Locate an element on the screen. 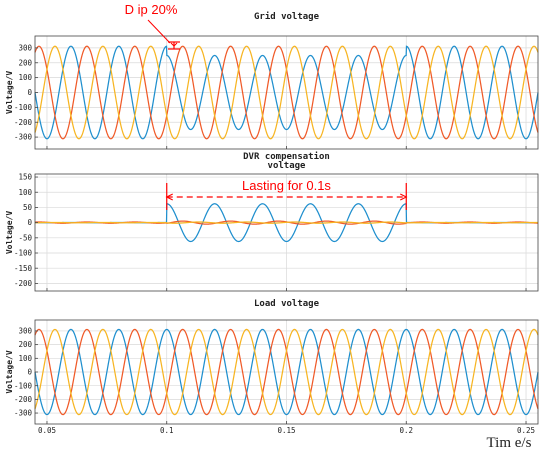  y-tick-label: 150 is located at coordinates (25, 177).